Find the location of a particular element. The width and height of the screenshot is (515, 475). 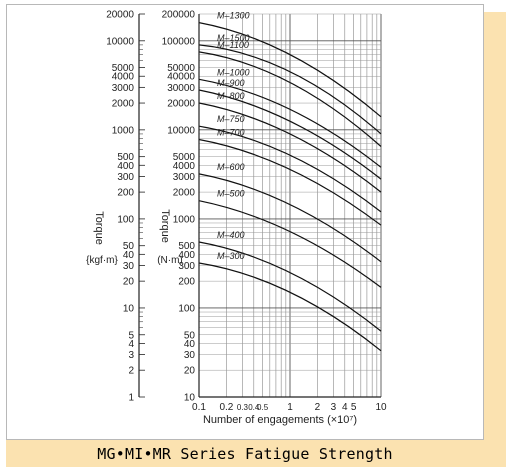

right-tick-label: 400 is located at coordinates (186, 255).